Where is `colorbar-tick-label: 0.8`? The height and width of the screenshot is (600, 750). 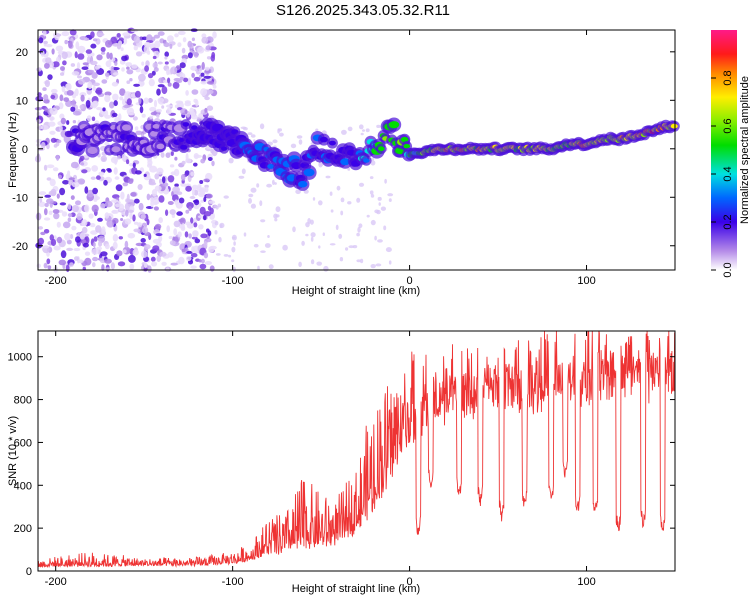 colorbar-tick-label: 0.8 is located at coordinates (728, 77).